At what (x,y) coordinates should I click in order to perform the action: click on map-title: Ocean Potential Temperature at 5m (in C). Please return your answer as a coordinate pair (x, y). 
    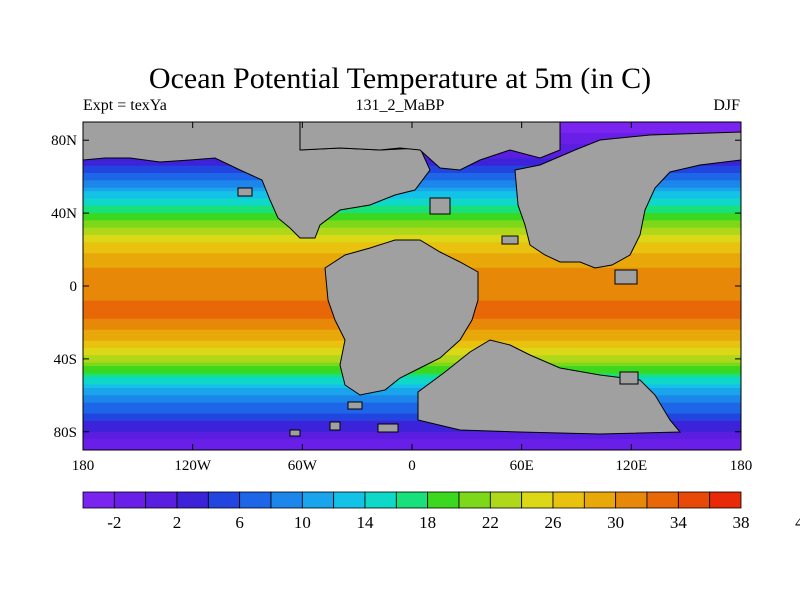
    Looking at the image, I should click on (400, 78).